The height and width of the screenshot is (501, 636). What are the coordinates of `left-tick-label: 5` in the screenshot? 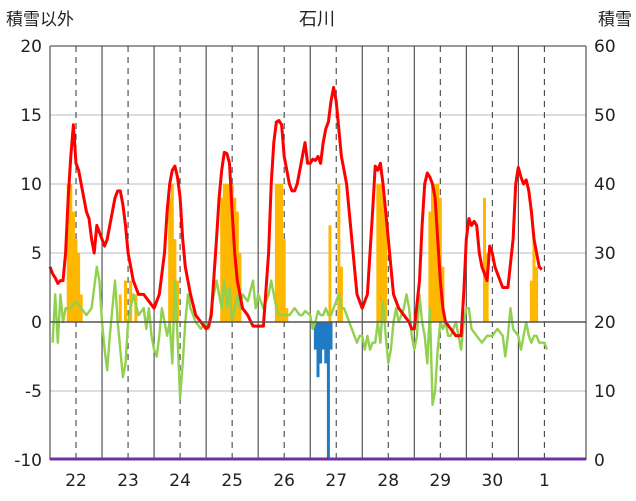 It's located at (36, 254).